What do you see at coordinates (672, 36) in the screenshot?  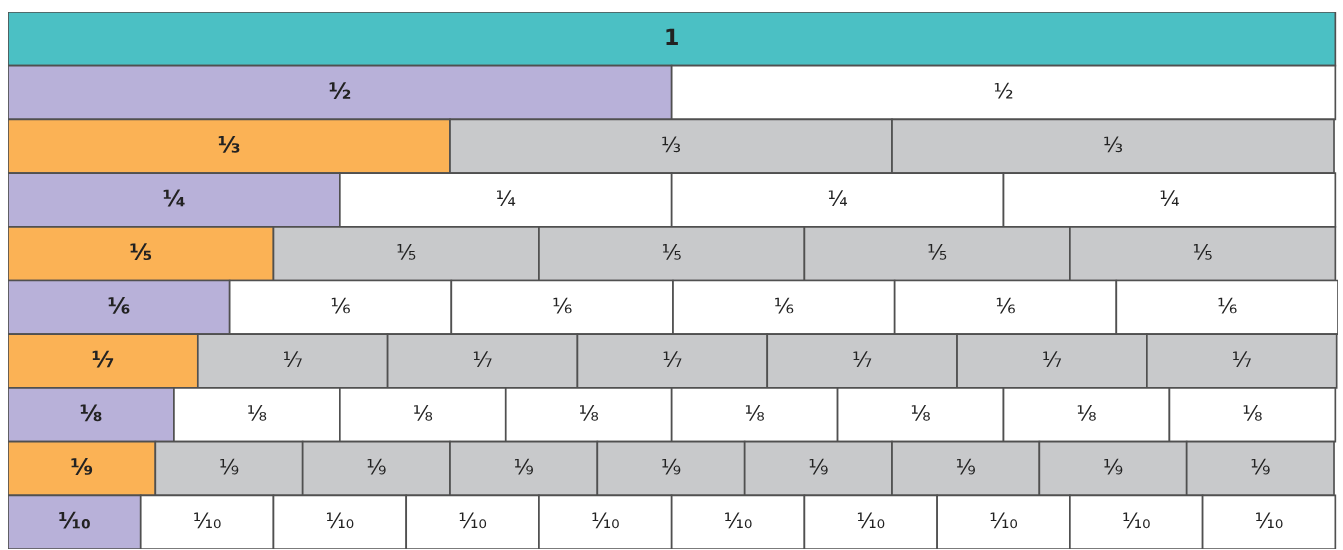 I see `data-label: 1` at bounding box center [672, 36].